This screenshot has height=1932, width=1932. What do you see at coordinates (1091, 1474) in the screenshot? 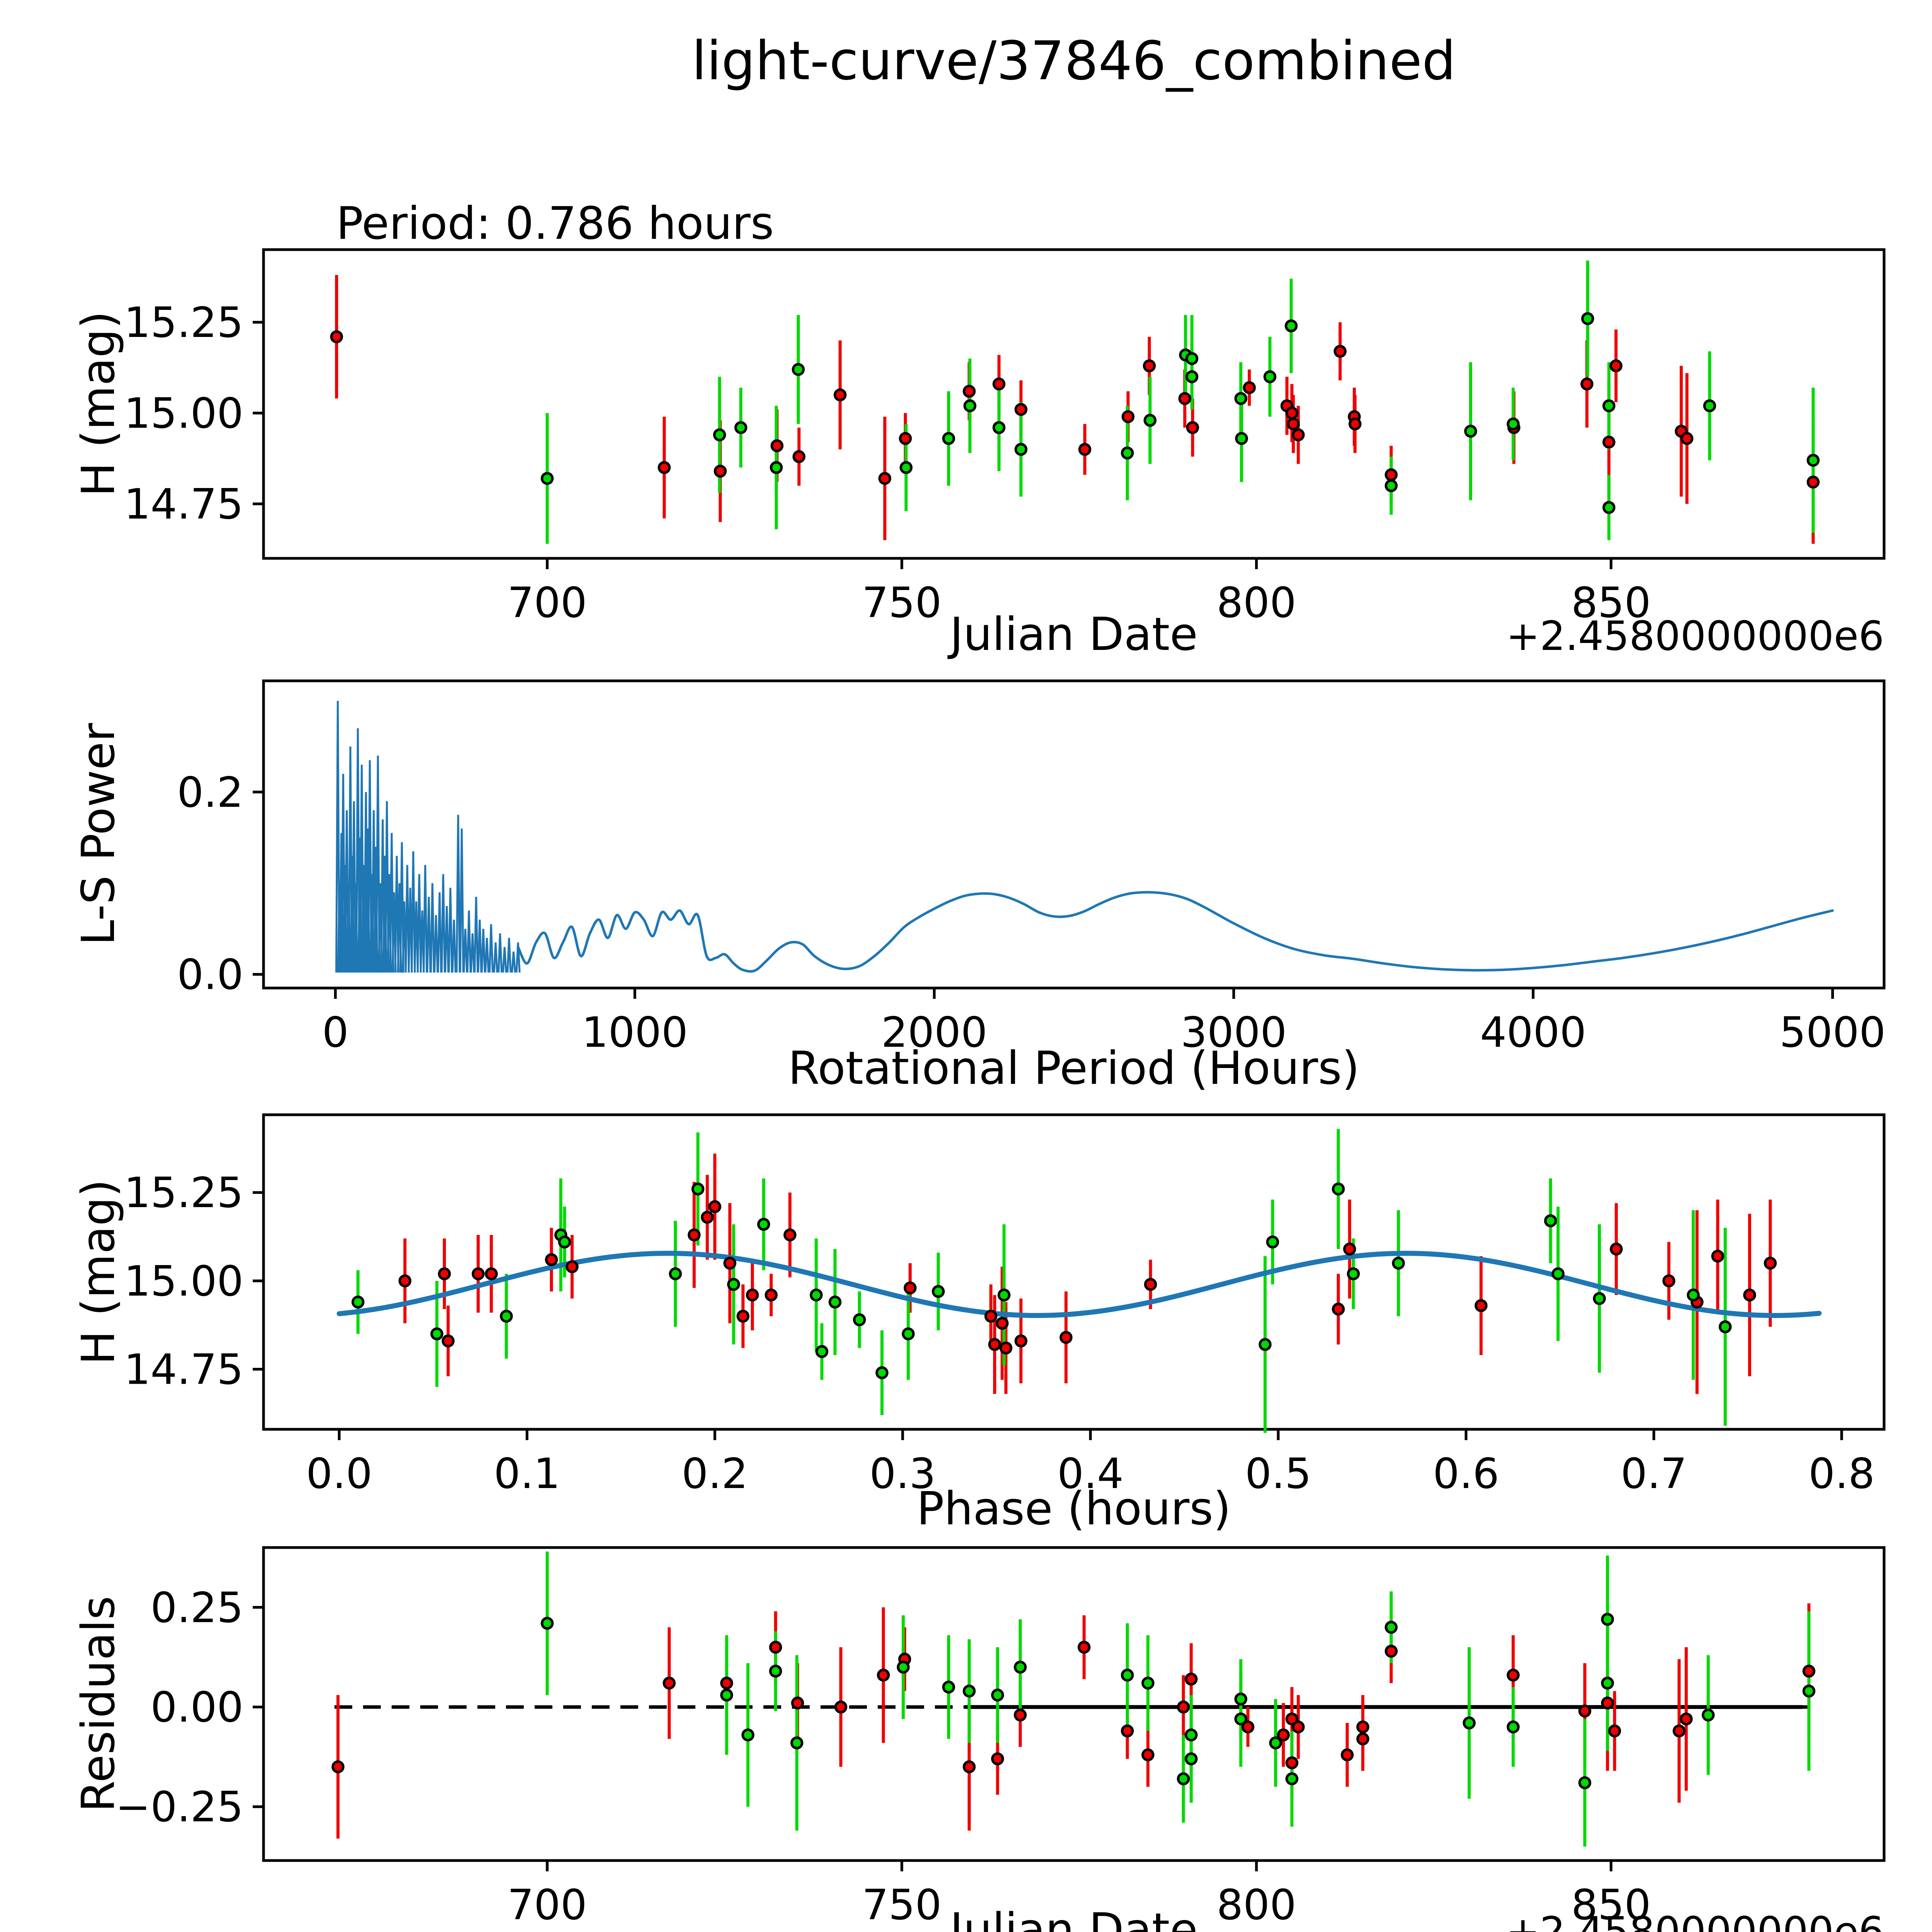
I see `x-tick-label: 0.4` at bounding box center [1091, 1474].